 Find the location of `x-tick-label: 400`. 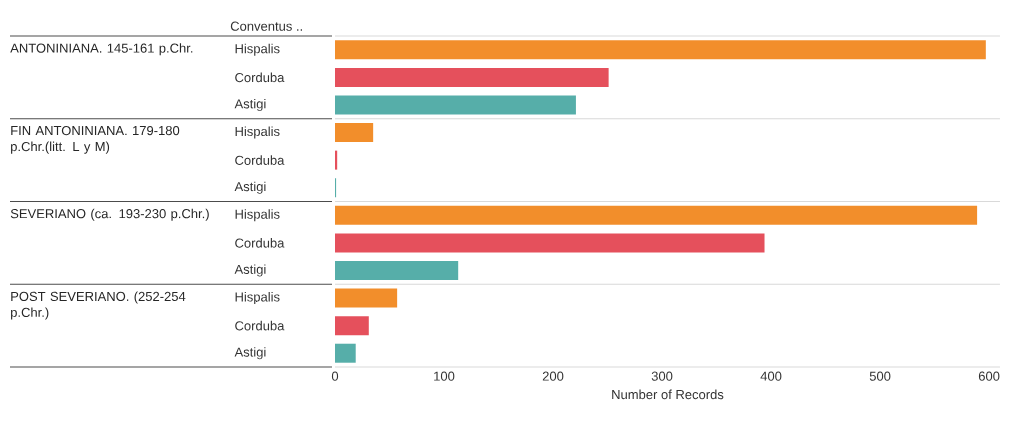

x-tick-label: 400 is located at coordinates (771, 376).